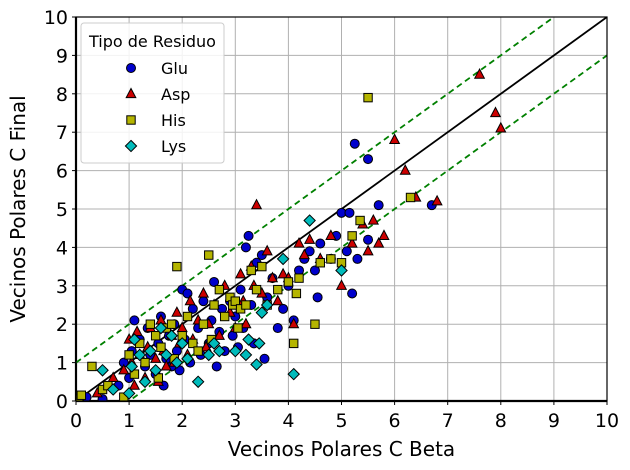  Describe the element at coordinates (62, 210) in the screenshot. I see `y-tick-label: 5` at that location.